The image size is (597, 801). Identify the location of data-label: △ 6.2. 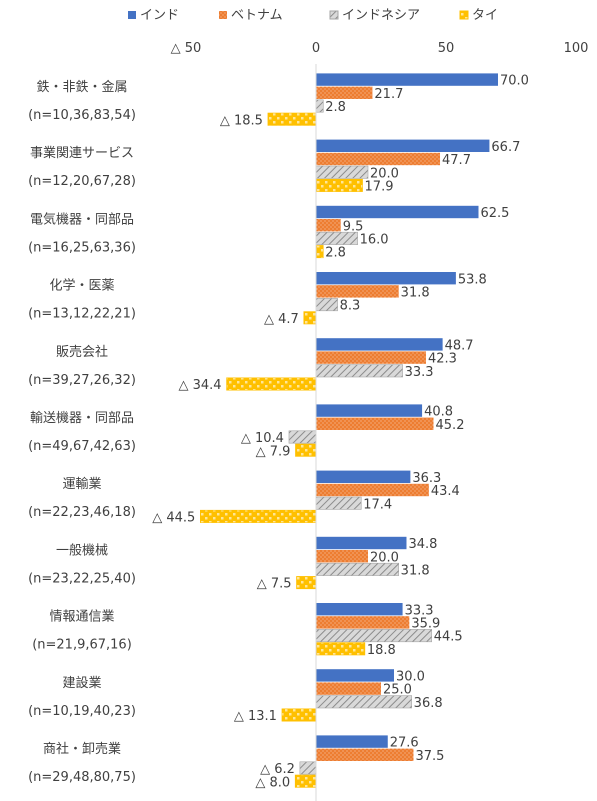
(277, 769).